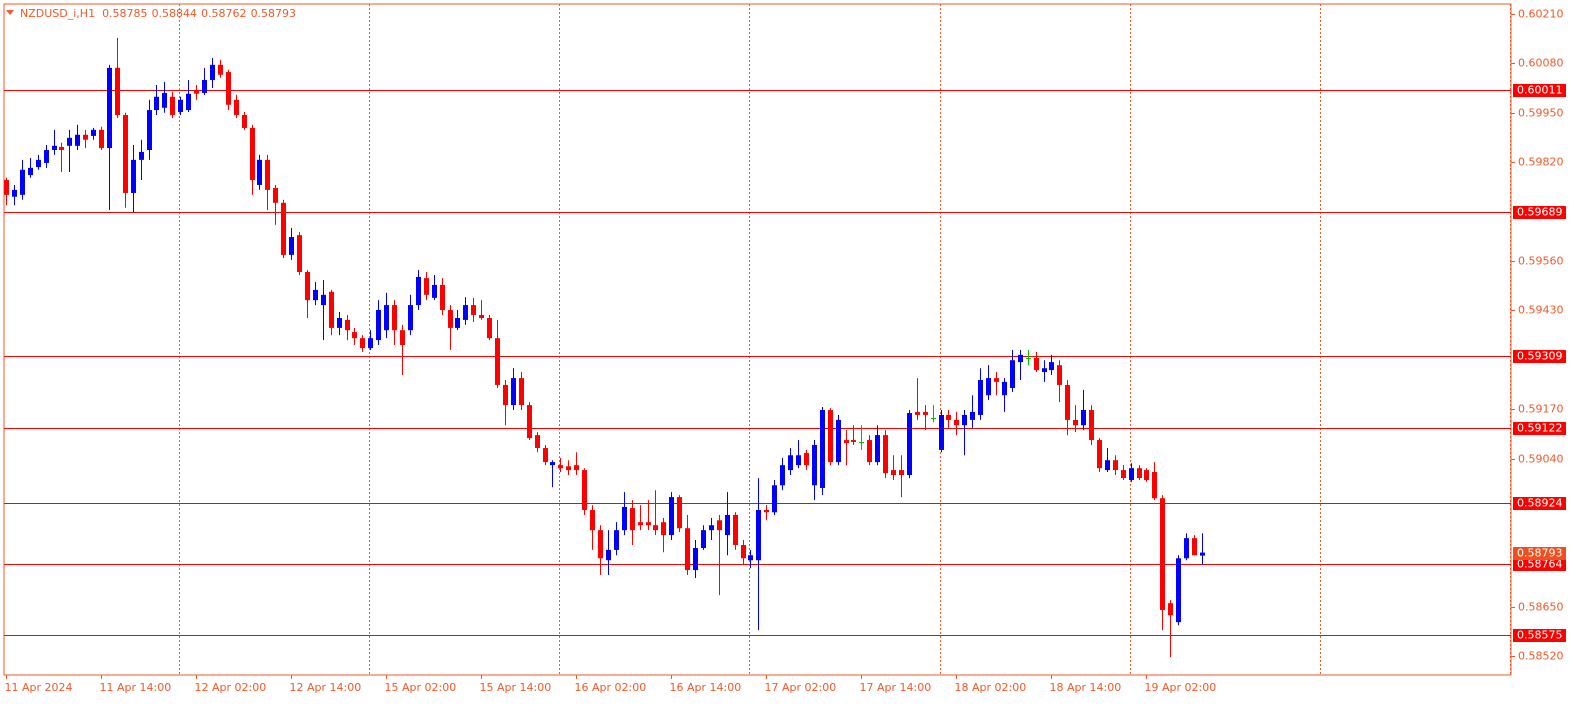 The height and width of the screenshot is (709, 1586). What do you see at coordinates (1540, 356) in the screenshot?
I see `level-label: 0.59309` at bounding box center [1540, 356].